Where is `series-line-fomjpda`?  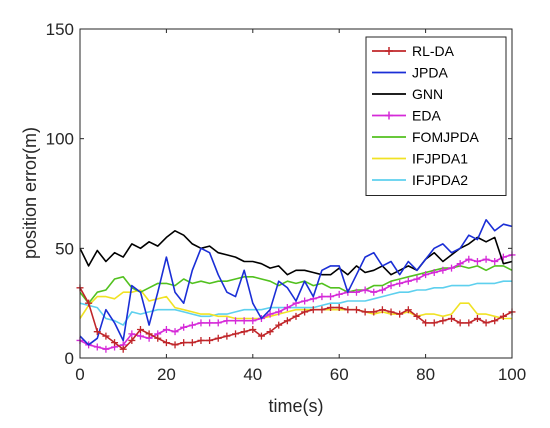
series-line-fomjpda is located at coordinates (296, 285).